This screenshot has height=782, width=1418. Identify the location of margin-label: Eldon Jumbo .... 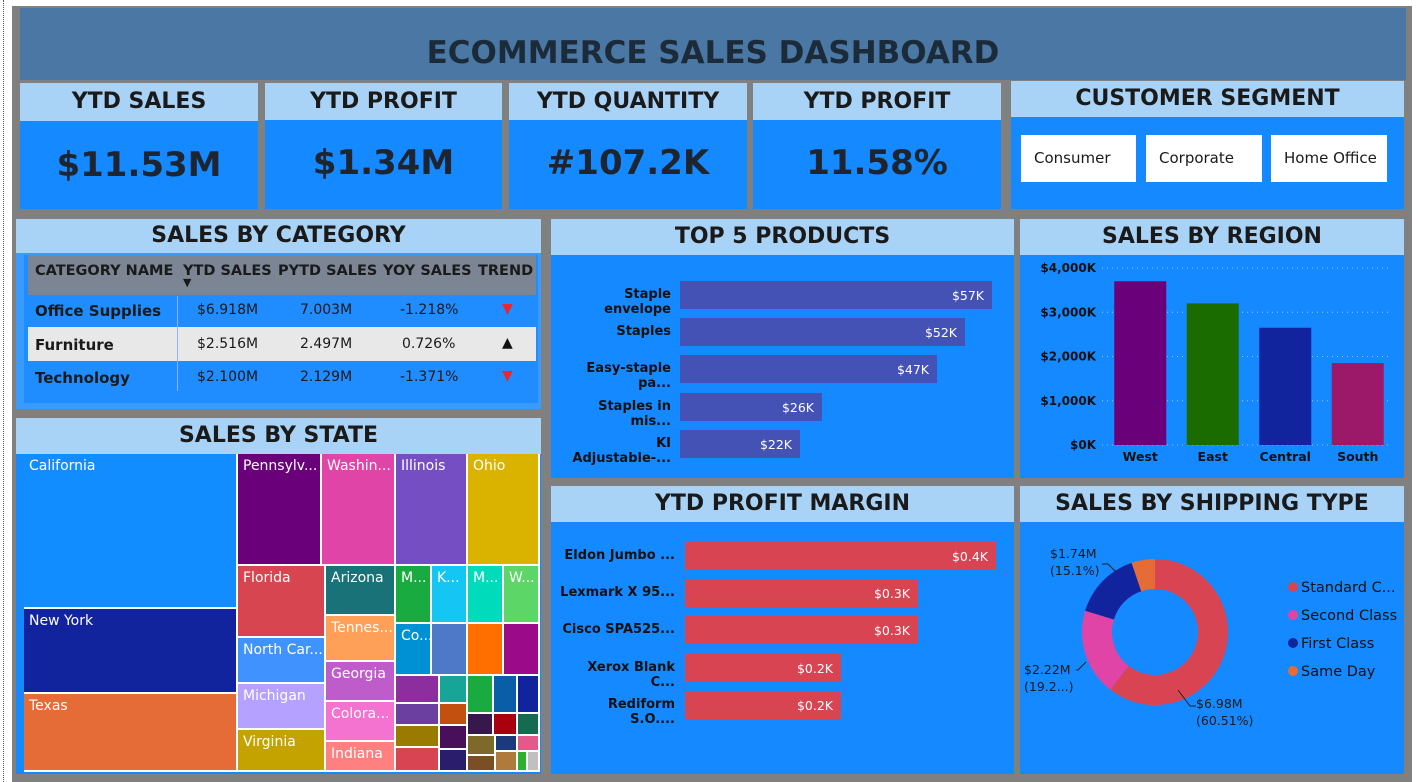
(619, 555).